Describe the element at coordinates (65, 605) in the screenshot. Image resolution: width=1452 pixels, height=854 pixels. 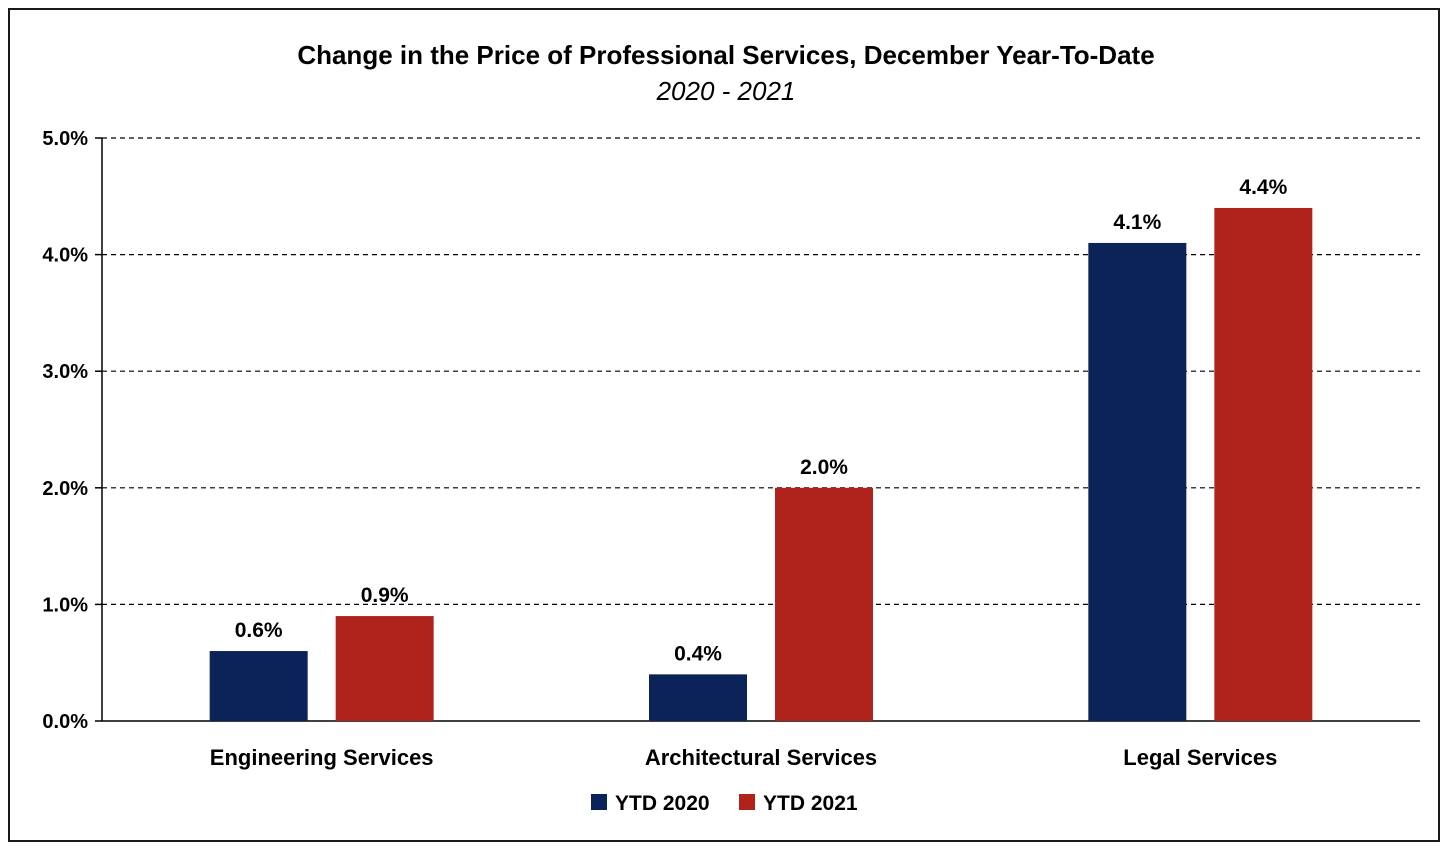
I see `y-tick-label: 1.0%` at that location.